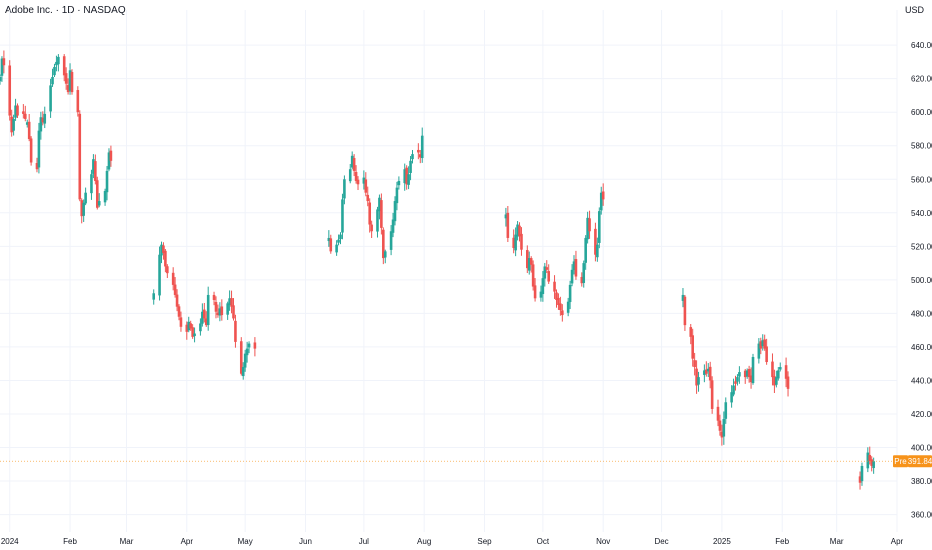 The height and width of the screenshot is (550, 932). I want to click on y-tick-label: 420.00, so click(921, 414).